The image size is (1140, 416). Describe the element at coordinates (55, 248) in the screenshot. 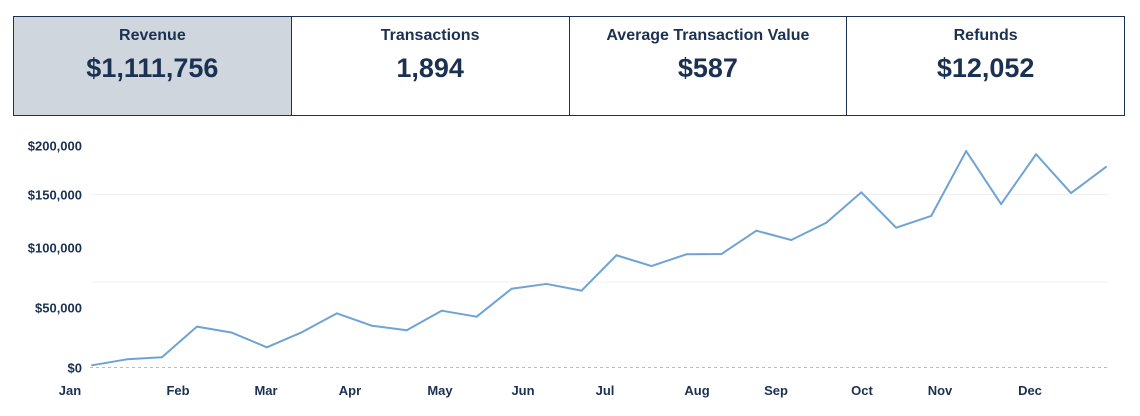

I see `y-tick-label: $100,000` at that location.